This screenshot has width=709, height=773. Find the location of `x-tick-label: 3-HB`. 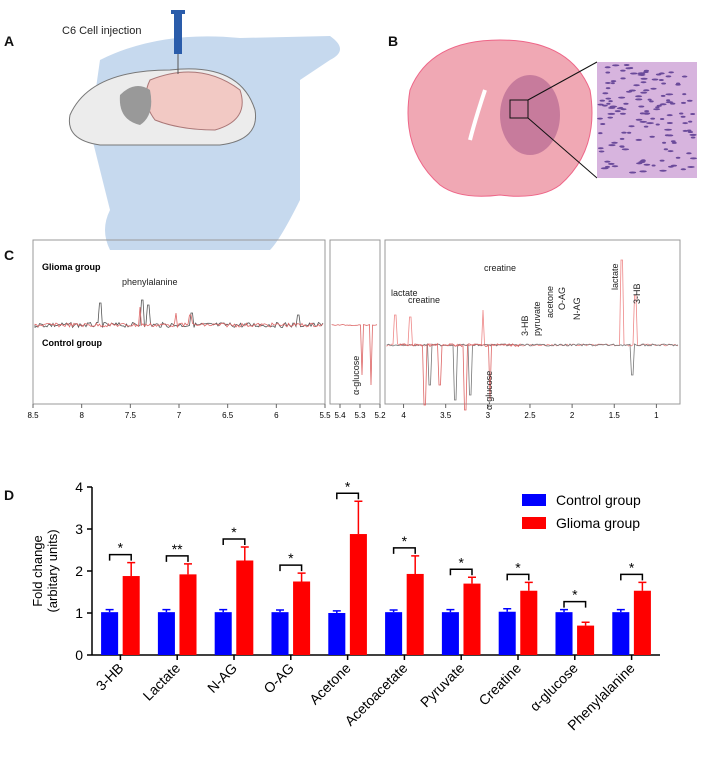

x-tick-label: 3-HB is located at coordinates (110, 677).